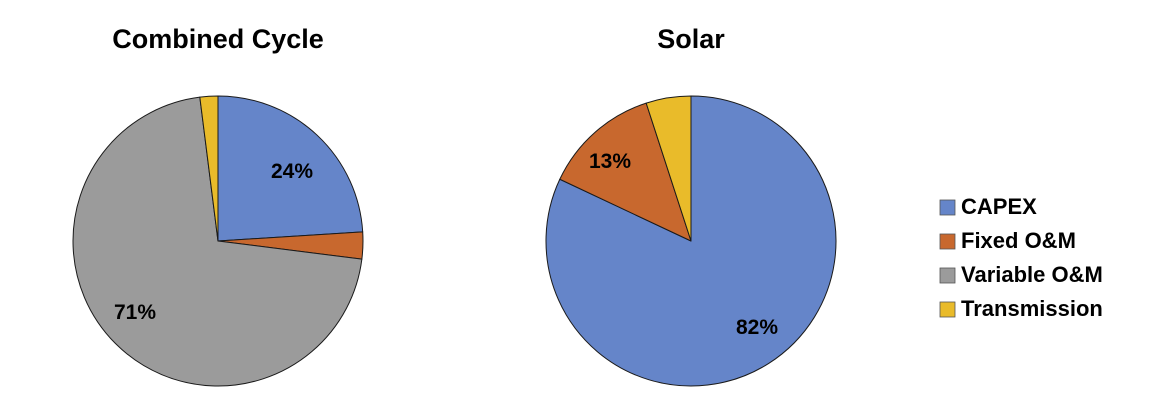 This screenshot has width=1159, height=411. Describe the element at coordinates (610, 161) in the screenshot. I see `slice-label-fixed-om: 13%` at that location.